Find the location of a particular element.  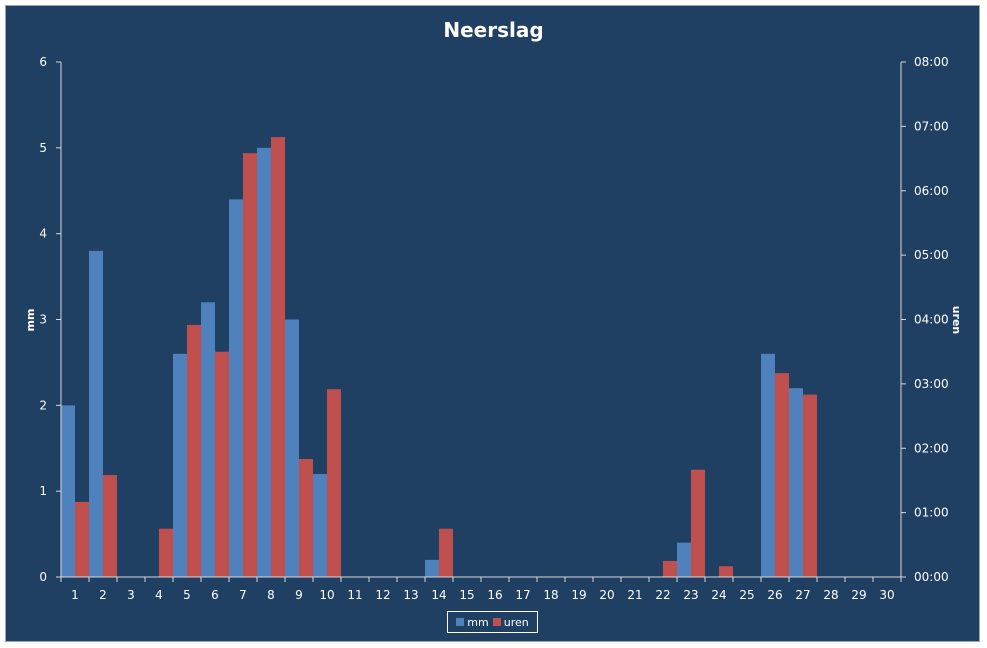

y2-tick-label-02:00: 02:00 is located at coordinates (931, 448).